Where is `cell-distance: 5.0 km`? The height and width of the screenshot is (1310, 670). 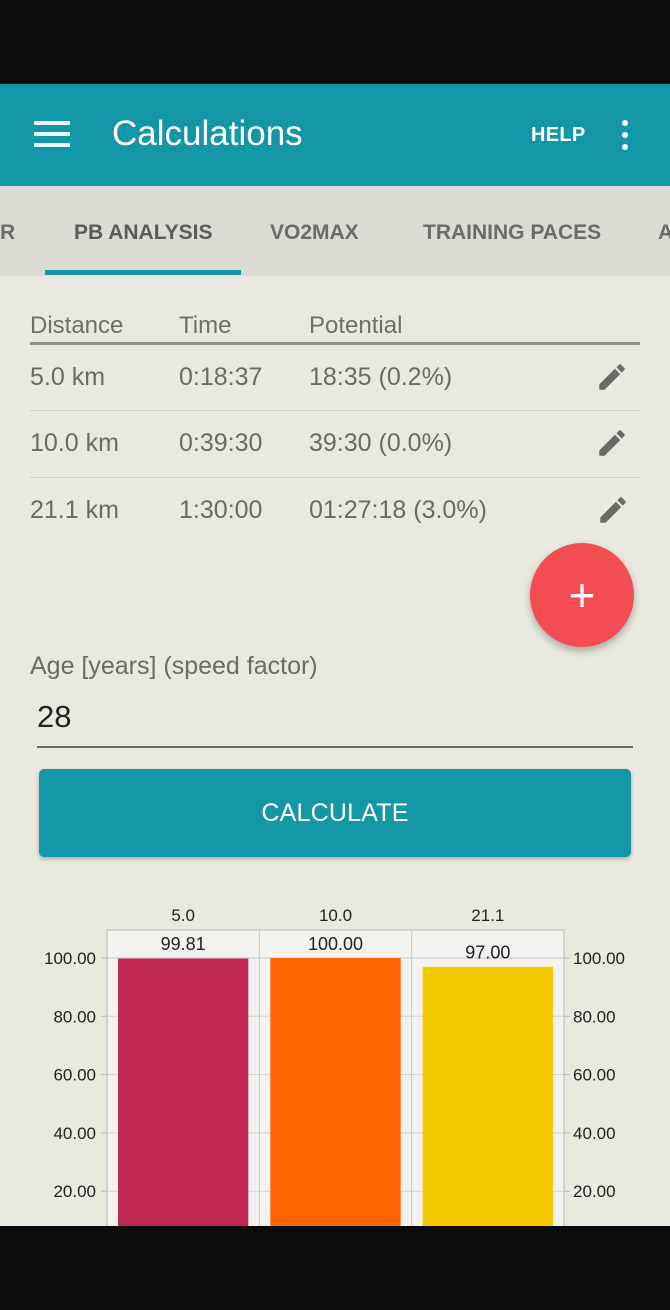 cell-distance: 5.0 km is located at coordinates (68, 377).